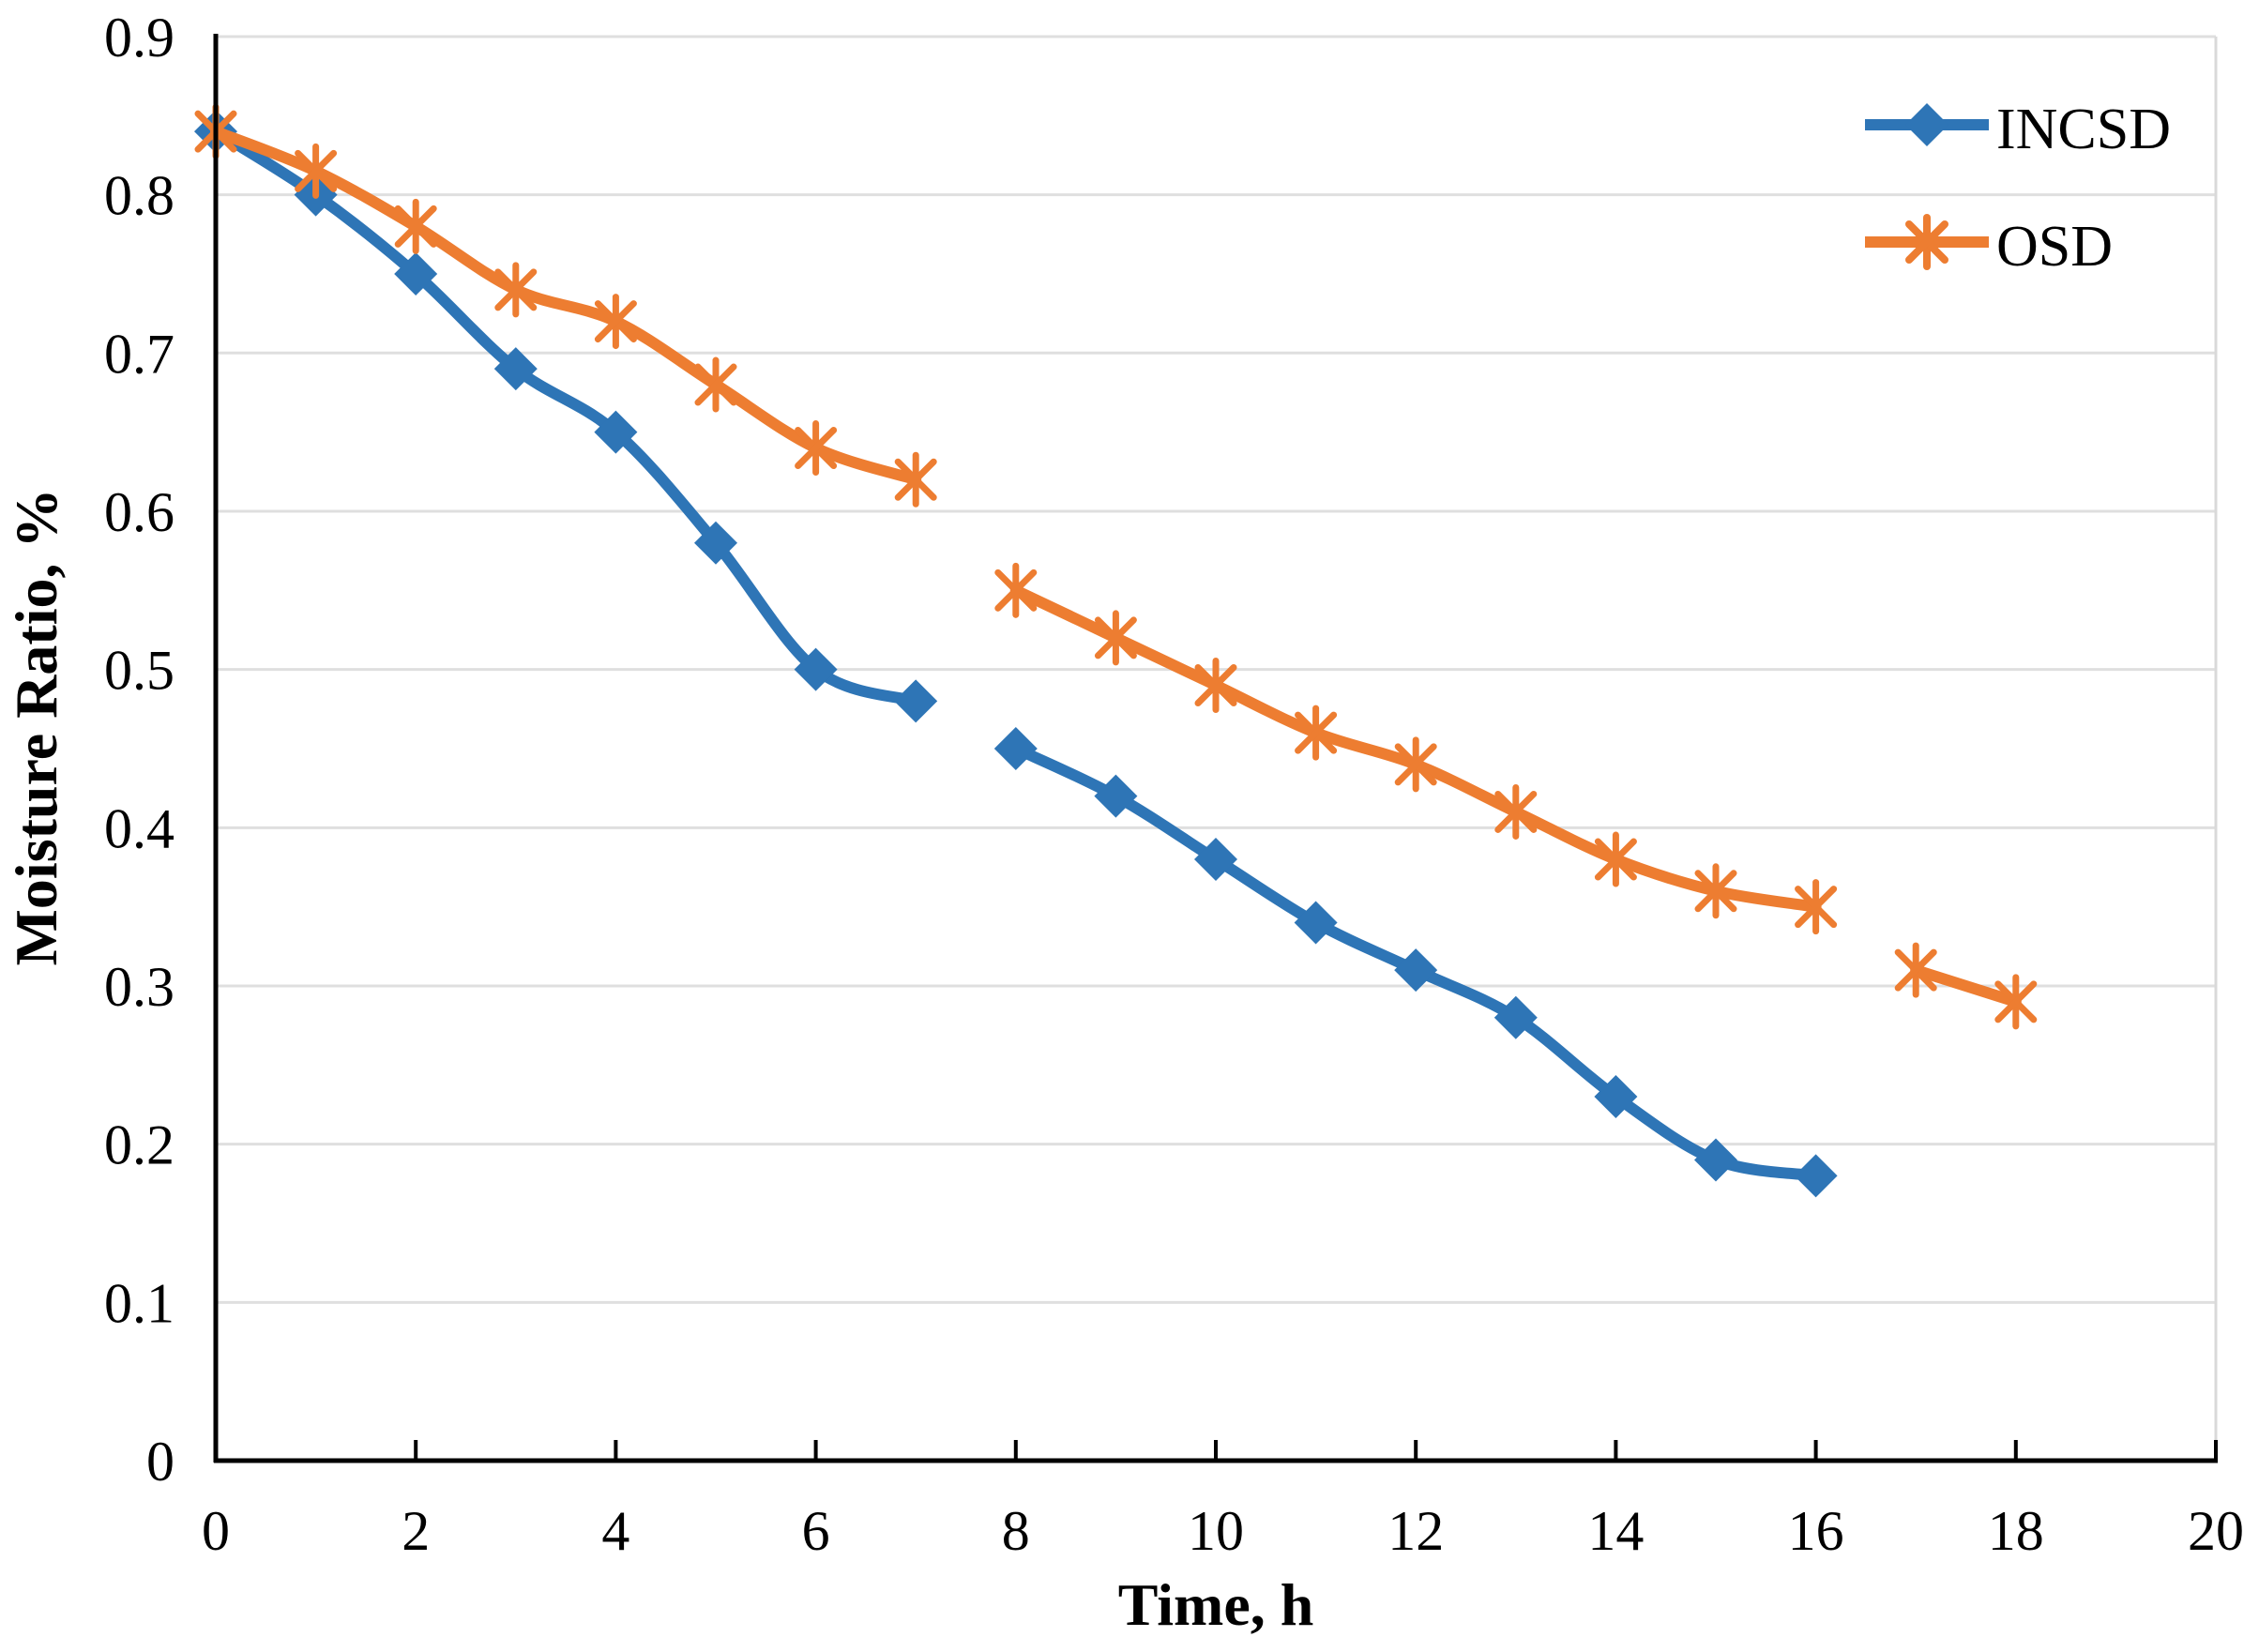 This screenshot has width=2259, height=1652. I want to click on y-tick-label: 0.8, so click(139, 196).